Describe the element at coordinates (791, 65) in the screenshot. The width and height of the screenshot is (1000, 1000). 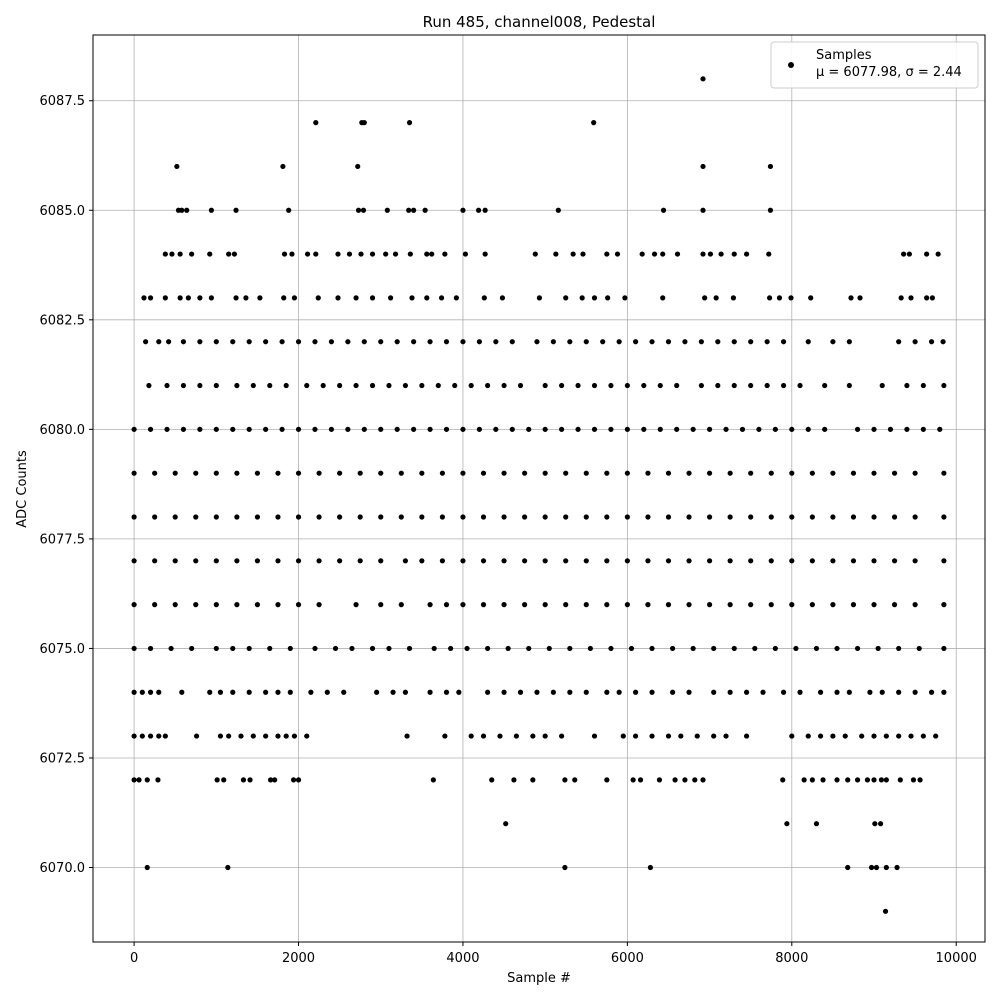
I see `legend-marker` at that location.